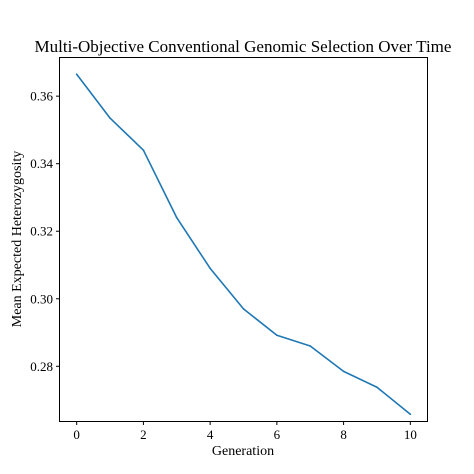 The image size is (474, 474). I want to click on y-axis-ticks: 0.28 0.30 0.32 0.34 0.36, so click(45, 231).